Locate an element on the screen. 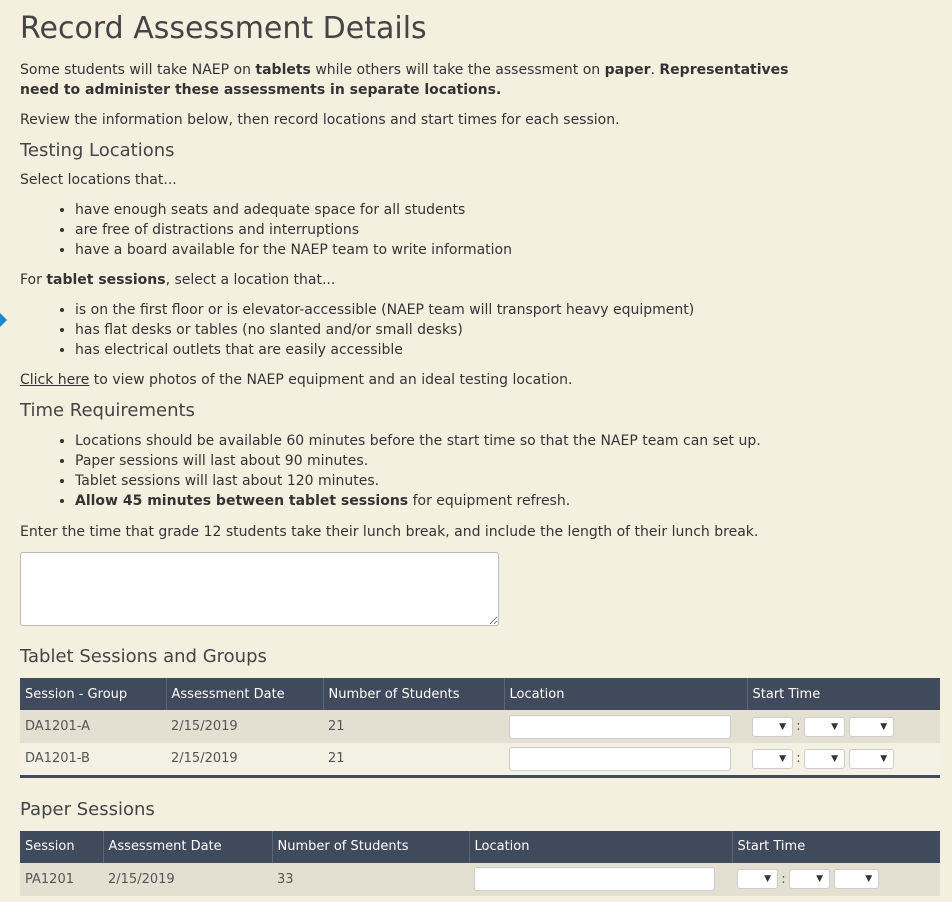  session-cell: DA1201-A is located at coordinates (93, 726).